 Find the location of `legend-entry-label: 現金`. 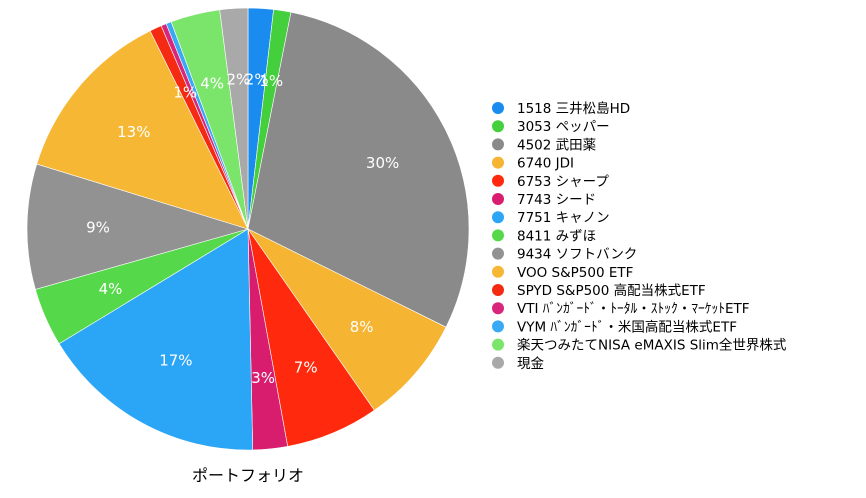

legend-entry-label: 現金 is located at coordinates (531, 364).